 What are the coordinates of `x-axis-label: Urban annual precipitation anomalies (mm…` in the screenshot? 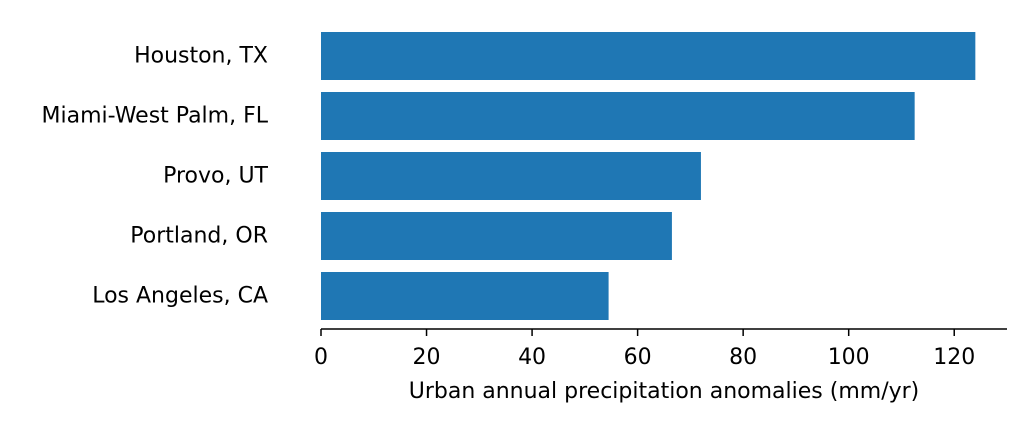 It's located at (664, 391).